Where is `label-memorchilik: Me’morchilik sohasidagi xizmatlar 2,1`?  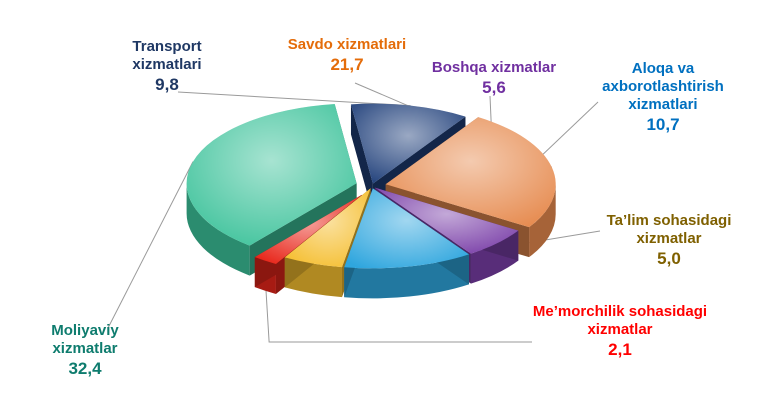
label-memorchilik: Me’morchilik sohasidagi xizmatlar 2,1 is located at coordinates (620, 331).